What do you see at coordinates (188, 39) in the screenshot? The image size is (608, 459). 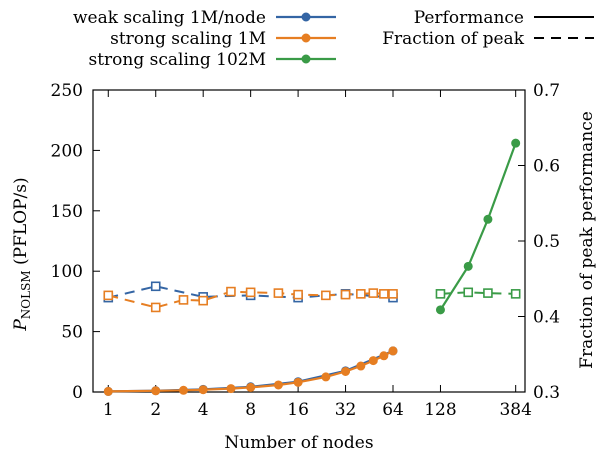 I see `legend-label: strong scaling 1M` at bounding box center [188, 39].